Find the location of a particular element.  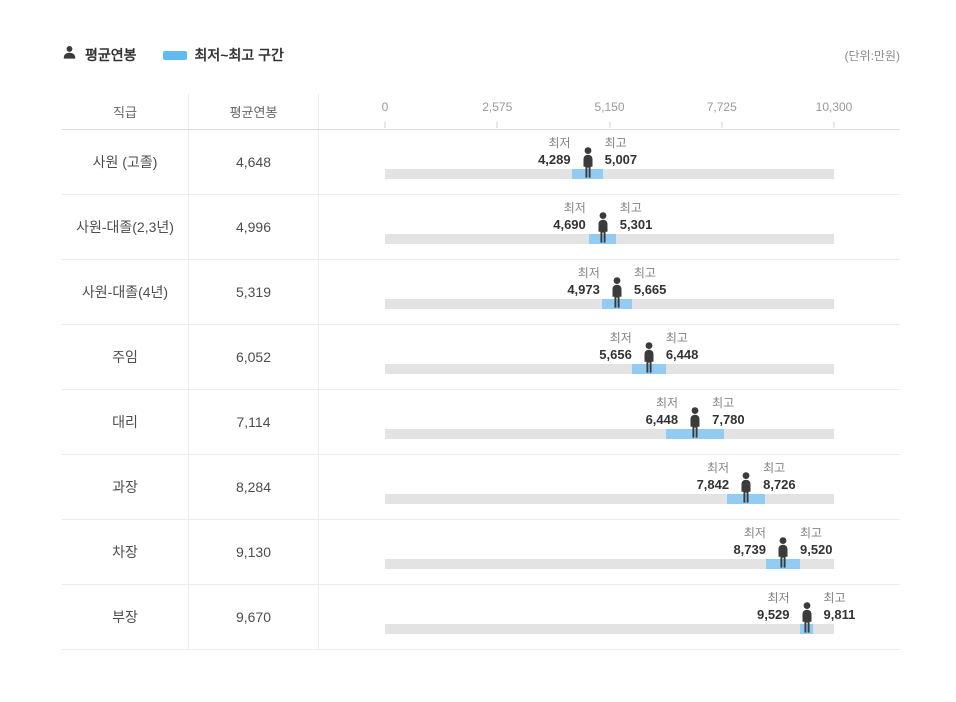

table-row: 사원 (고졸) 4,648 최저 4,289 최고 5,007 is located at coordinates (481, 162).